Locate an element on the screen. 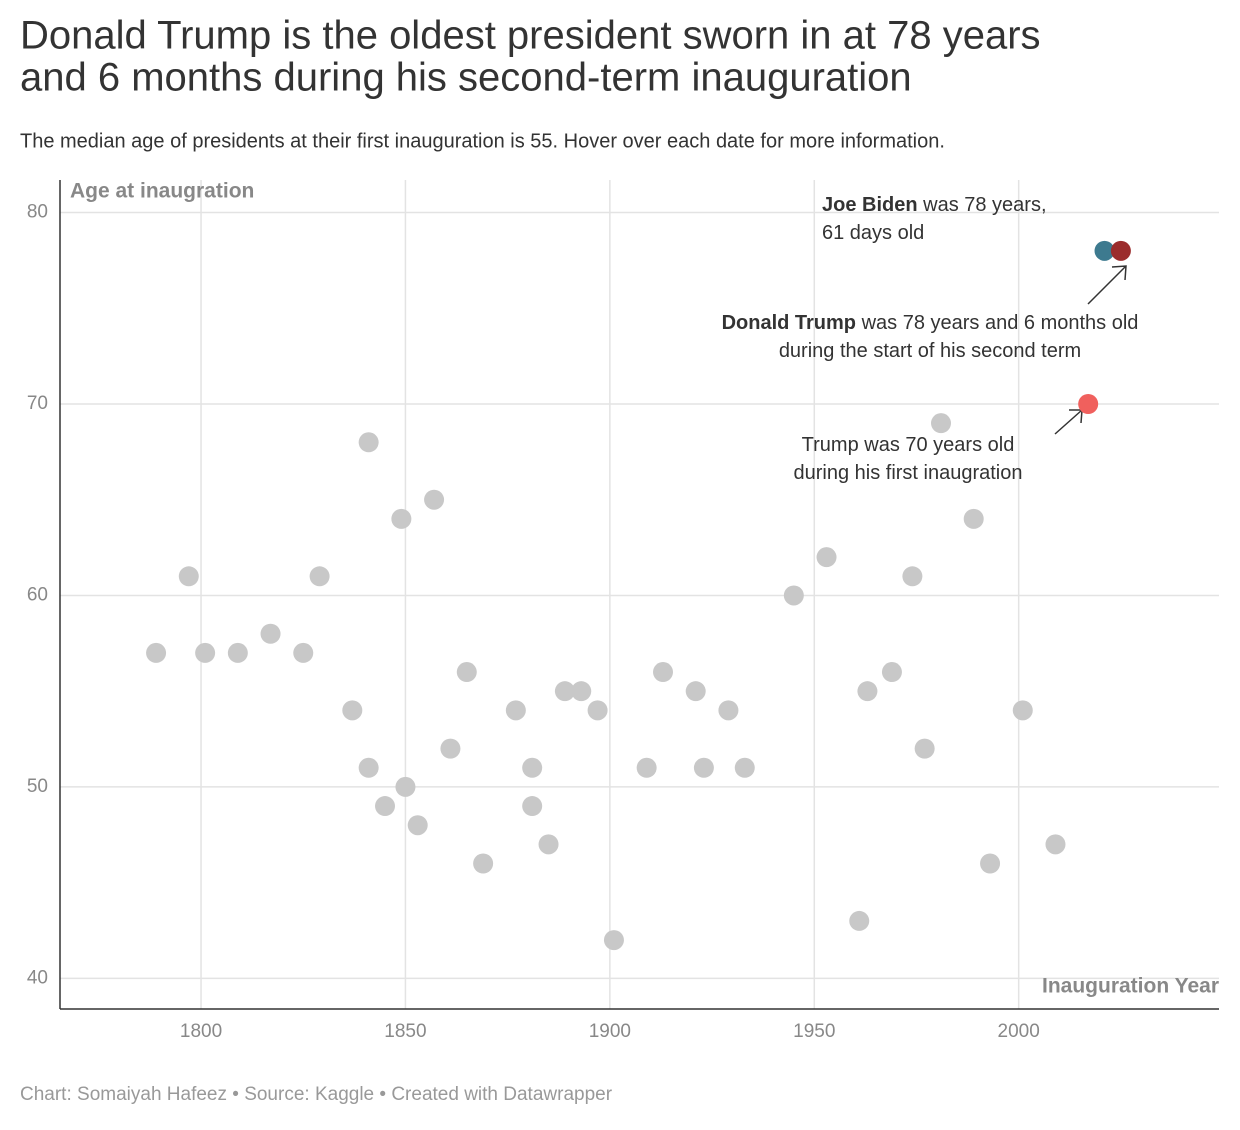 The image size is (1240, 1130). annotation: during his first inaugration is located at coordinates (907, 473).